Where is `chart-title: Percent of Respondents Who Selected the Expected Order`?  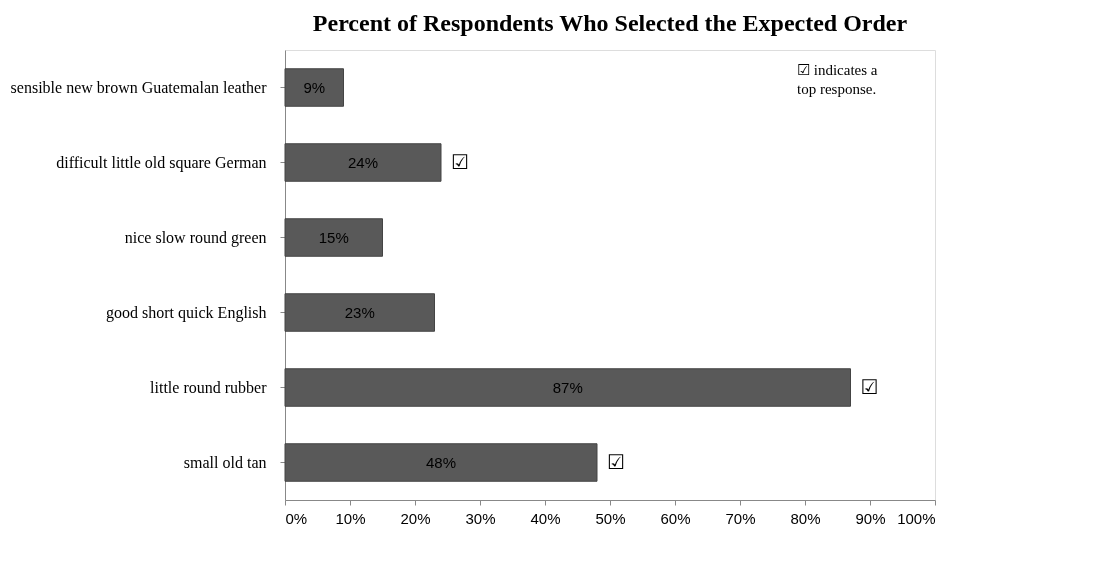 chart-title: Percent of Respondents Who Selected the Expected Order is located at coordinates (610, 23).